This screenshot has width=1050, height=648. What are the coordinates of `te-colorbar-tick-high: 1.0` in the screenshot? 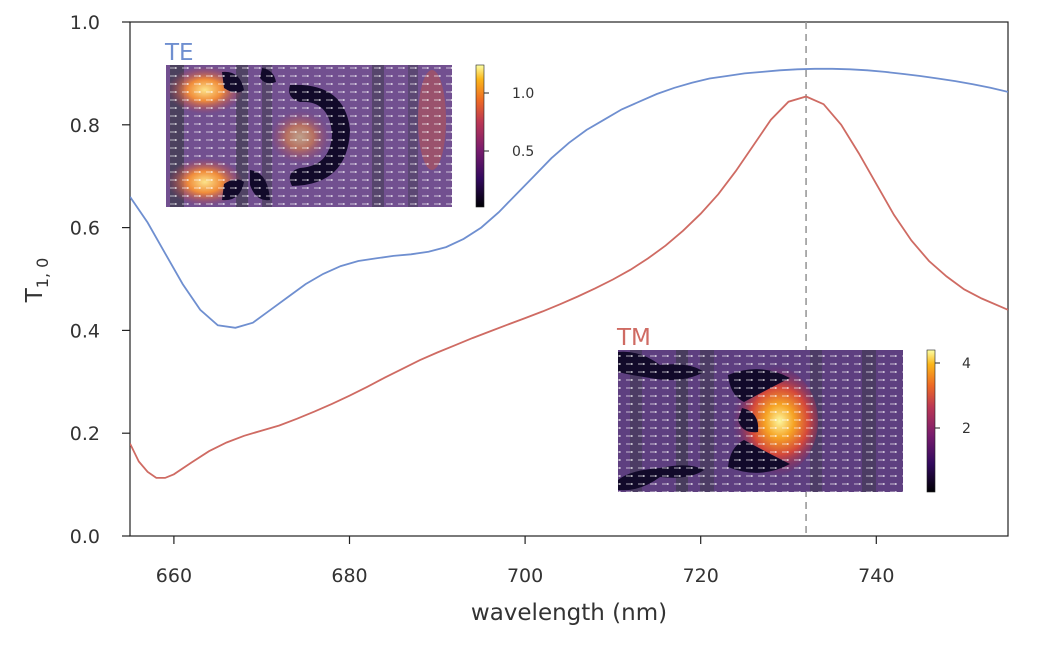 It's located at (523, 94).